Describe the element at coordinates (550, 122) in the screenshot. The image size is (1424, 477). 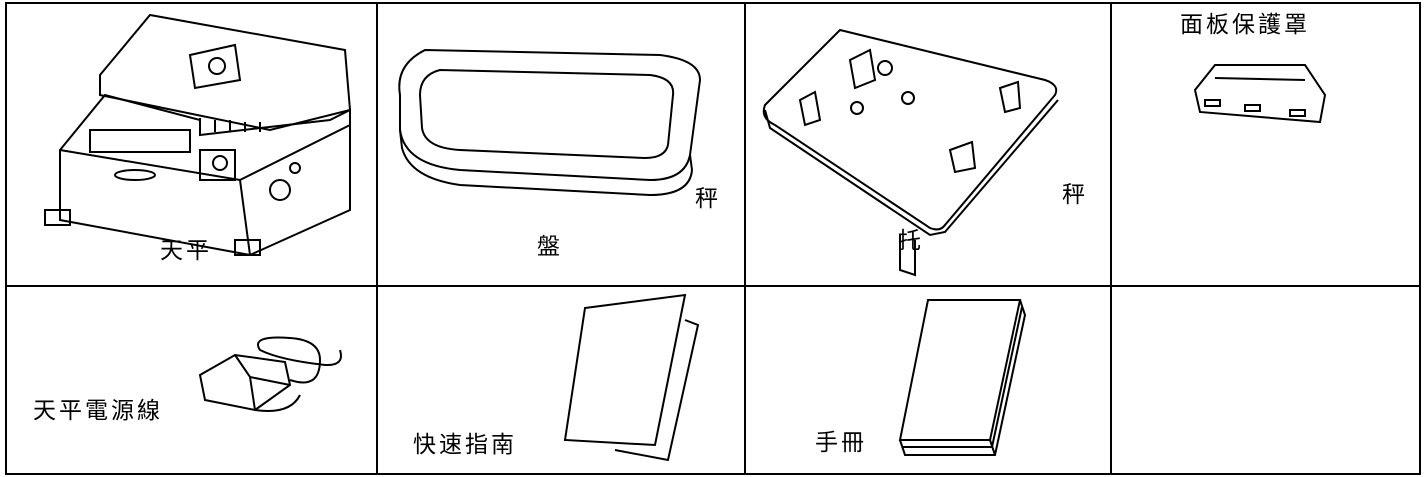
I see `pan-illustration` at that location.